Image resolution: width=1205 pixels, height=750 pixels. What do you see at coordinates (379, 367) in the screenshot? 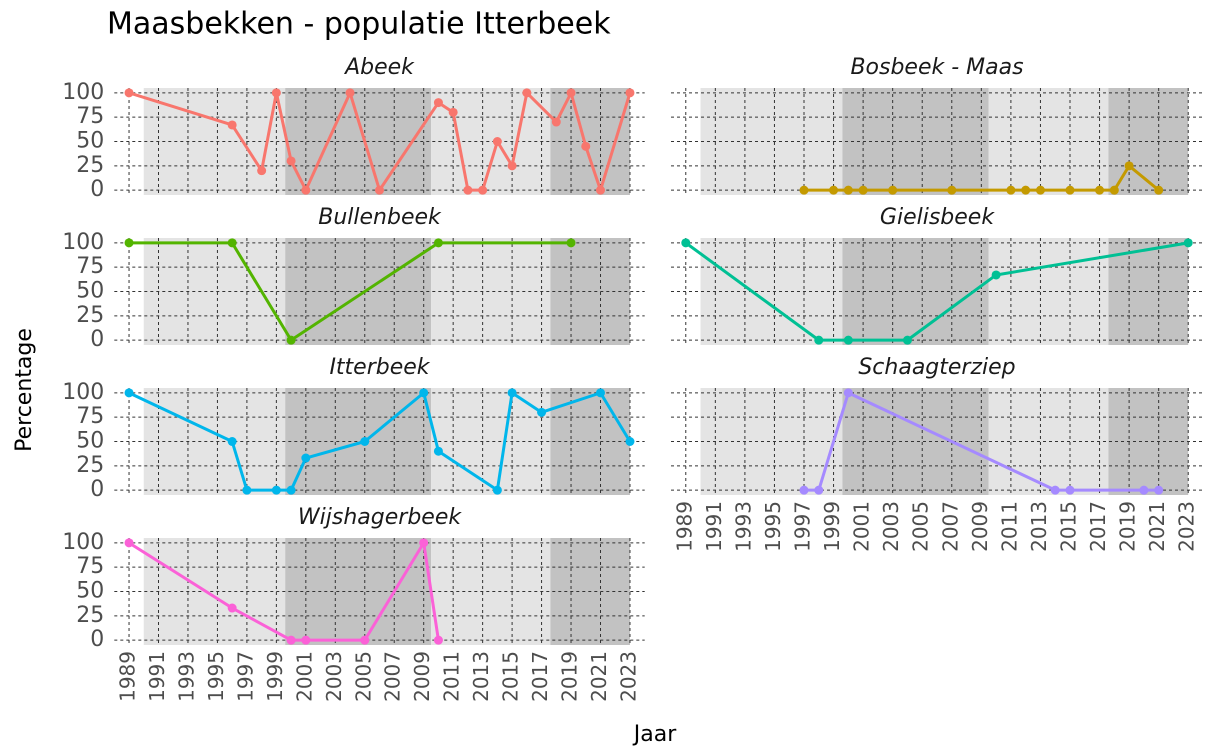
I see `facet-title: Itterbeek` at bounding box center [379, 367].